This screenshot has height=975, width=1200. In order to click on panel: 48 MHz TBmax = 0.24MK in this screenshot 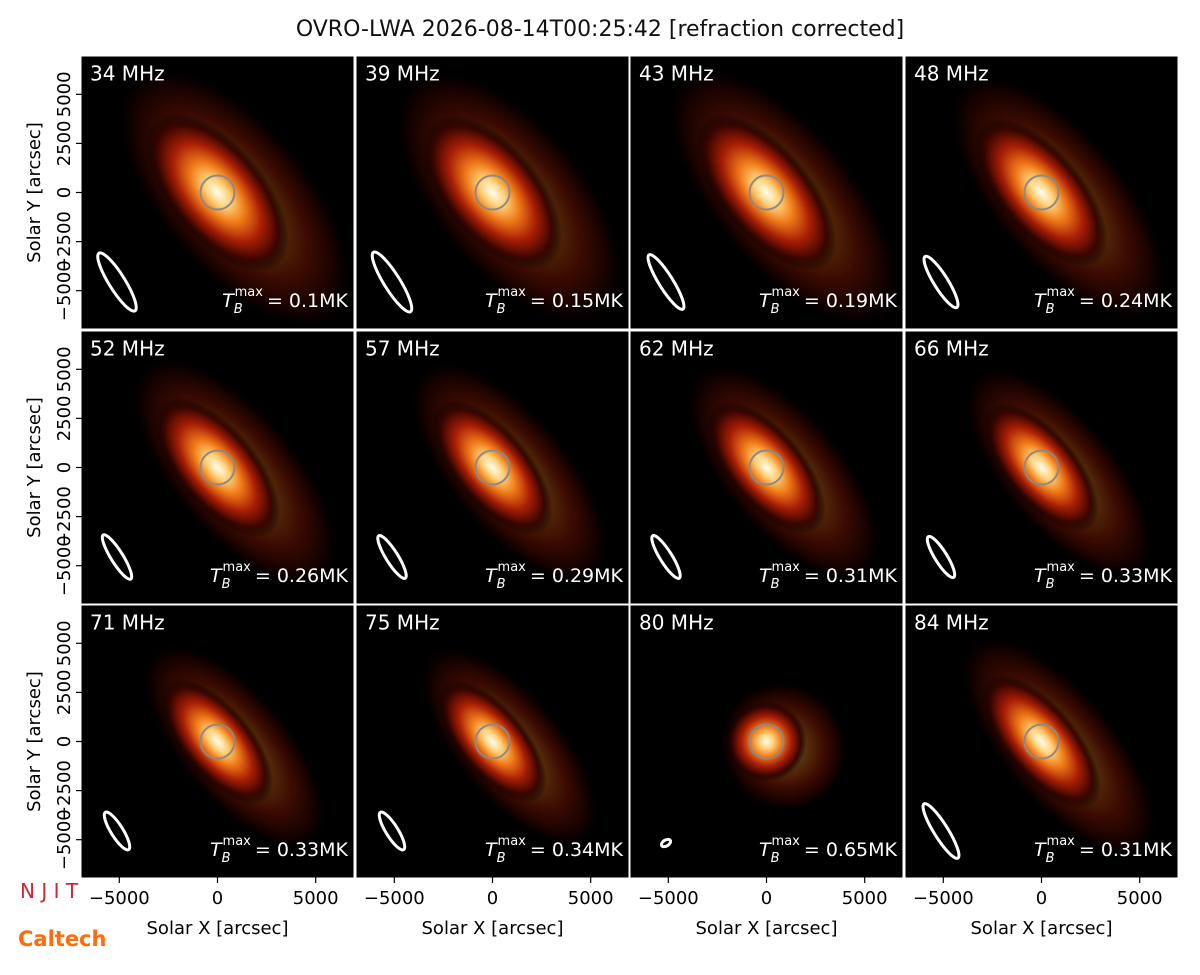, I will do `click(1041, 192)`.